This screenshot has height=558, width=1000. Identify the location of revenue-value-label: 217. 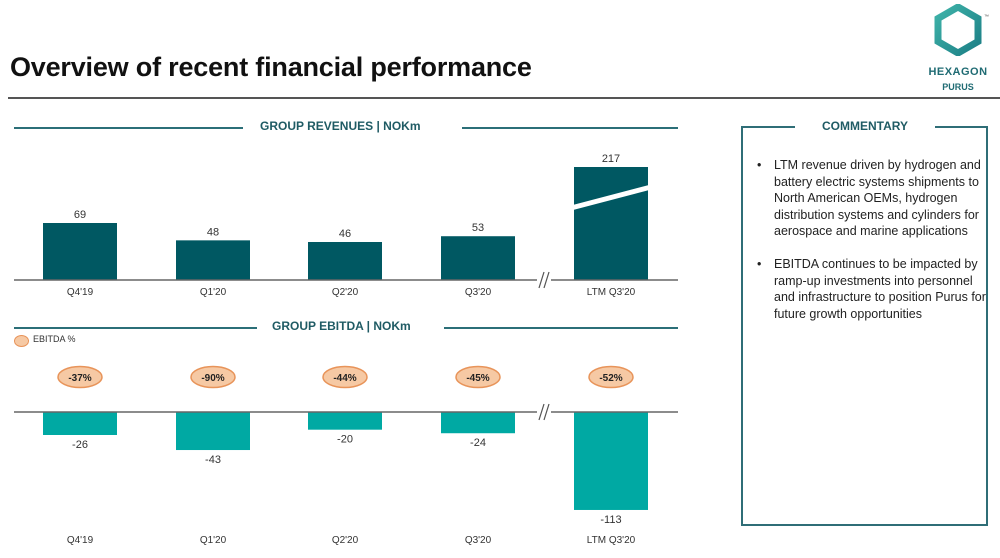
(611, 159).